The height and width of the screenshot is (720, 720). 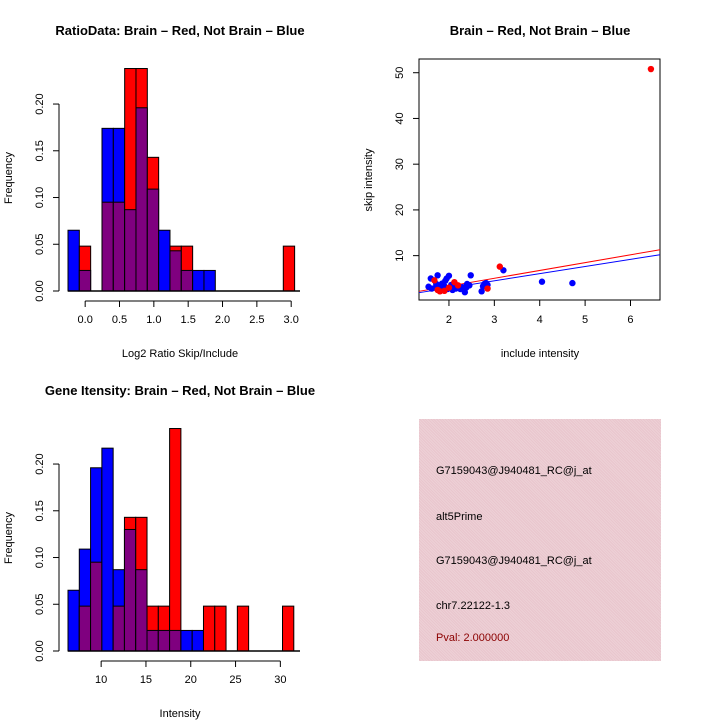 I want to click on ratio-hist-x-tick-label: 3.0, so click(x=291, y=320).